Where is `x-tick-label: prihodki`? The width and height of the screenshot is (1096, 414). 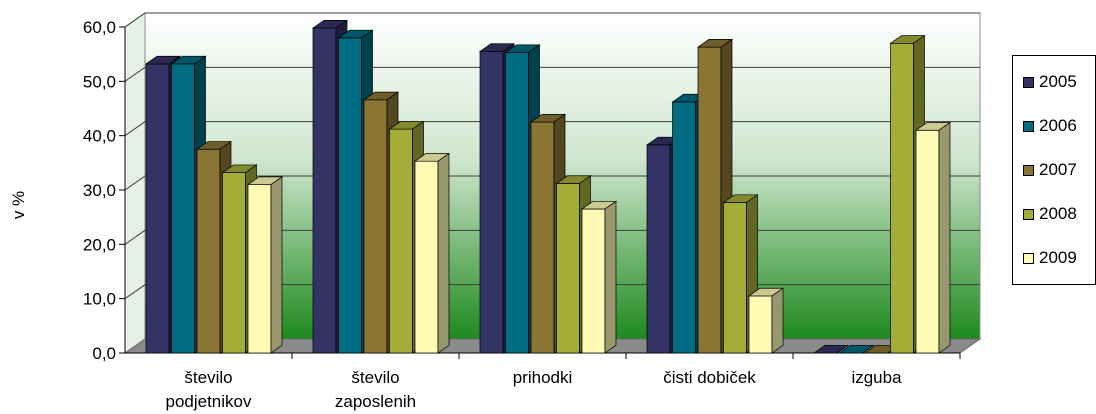
x-tick-label: prihodki is located at coordinates (543, 377).